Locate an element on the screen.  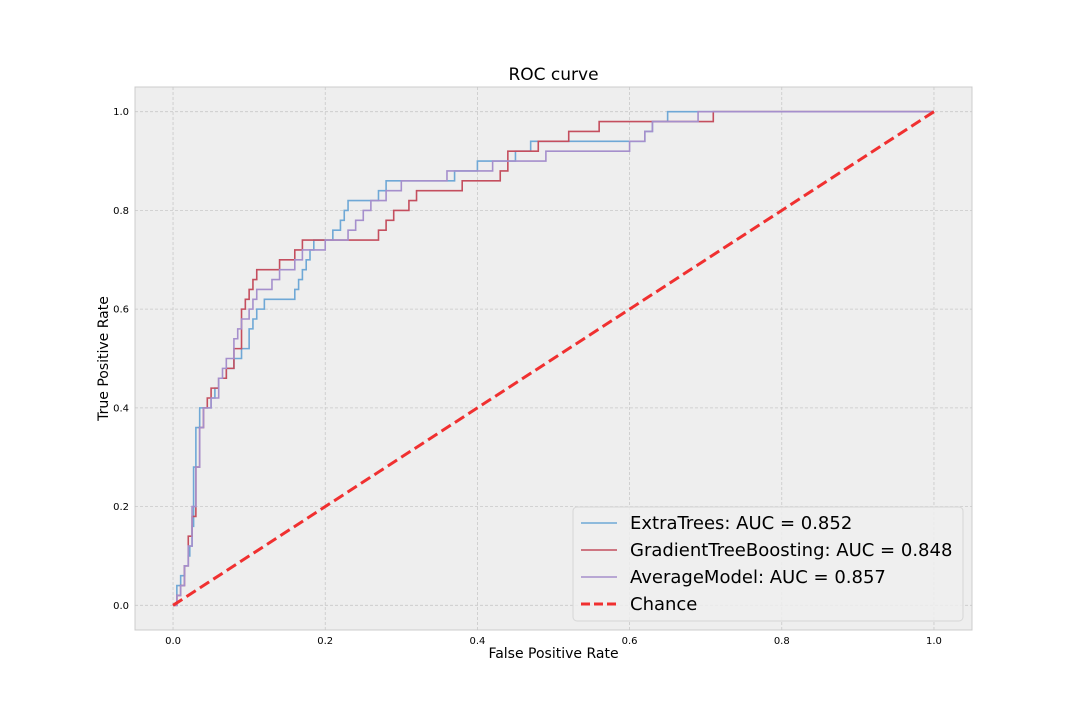
legend-box is located at coordinates (768, 564).